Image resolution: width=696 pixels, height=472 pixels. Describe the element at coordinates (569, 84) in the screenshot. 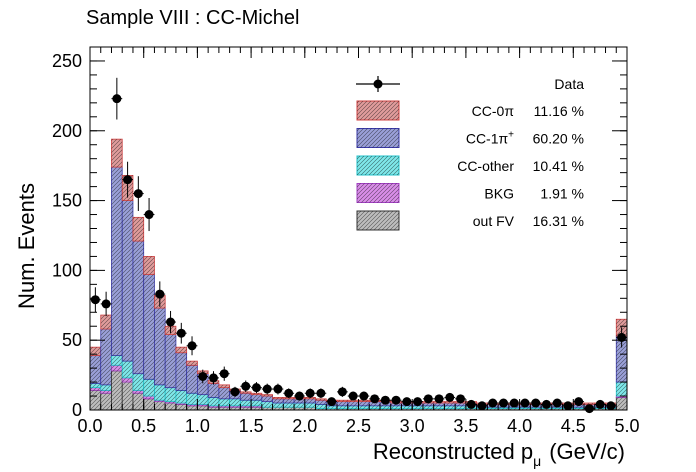

I see `legend-data-label: Data` at that location.